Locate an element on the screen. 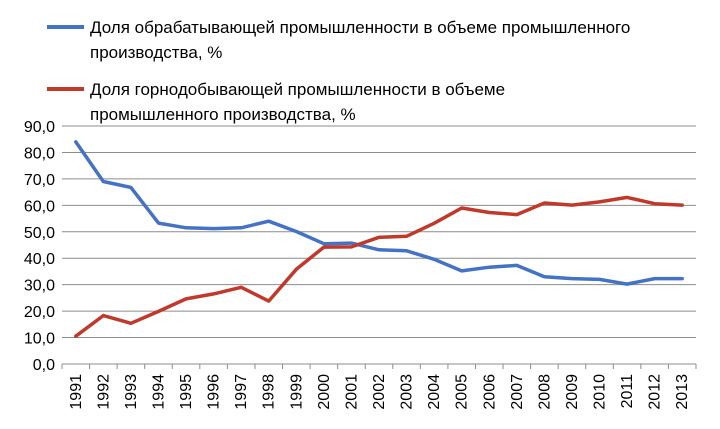  y-tick-label: 30,0 is located at coordinates (39, 286).